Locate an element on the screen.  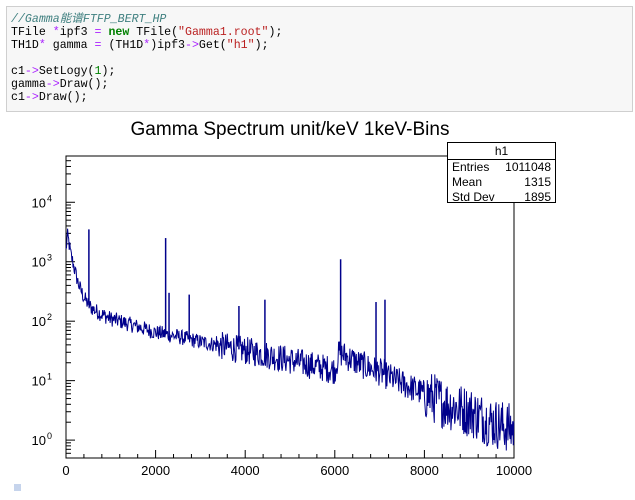
x-tick-label: 4000 is located at coordinates (245, 470).